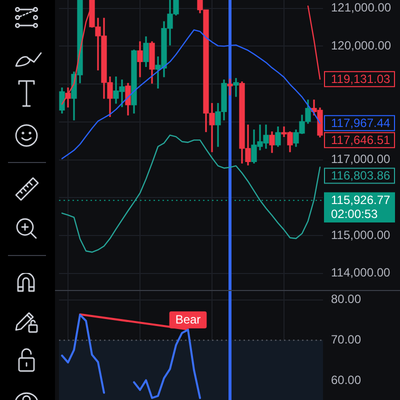 This screenshot has width=400, height=400. What do you see at coordinates (360, 175) in the screenshot?
I see `data-label: 116,803.86` at bounding box center [360, 175].